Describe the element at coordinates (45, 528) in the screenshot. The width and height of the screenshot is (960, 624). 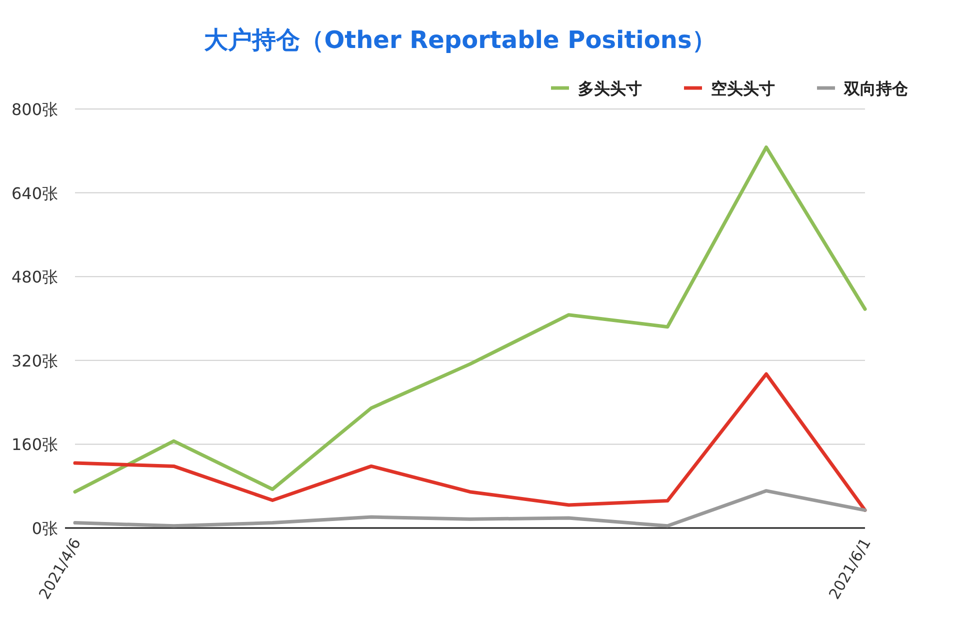
I see `y-tick-label: 0张` at that location.